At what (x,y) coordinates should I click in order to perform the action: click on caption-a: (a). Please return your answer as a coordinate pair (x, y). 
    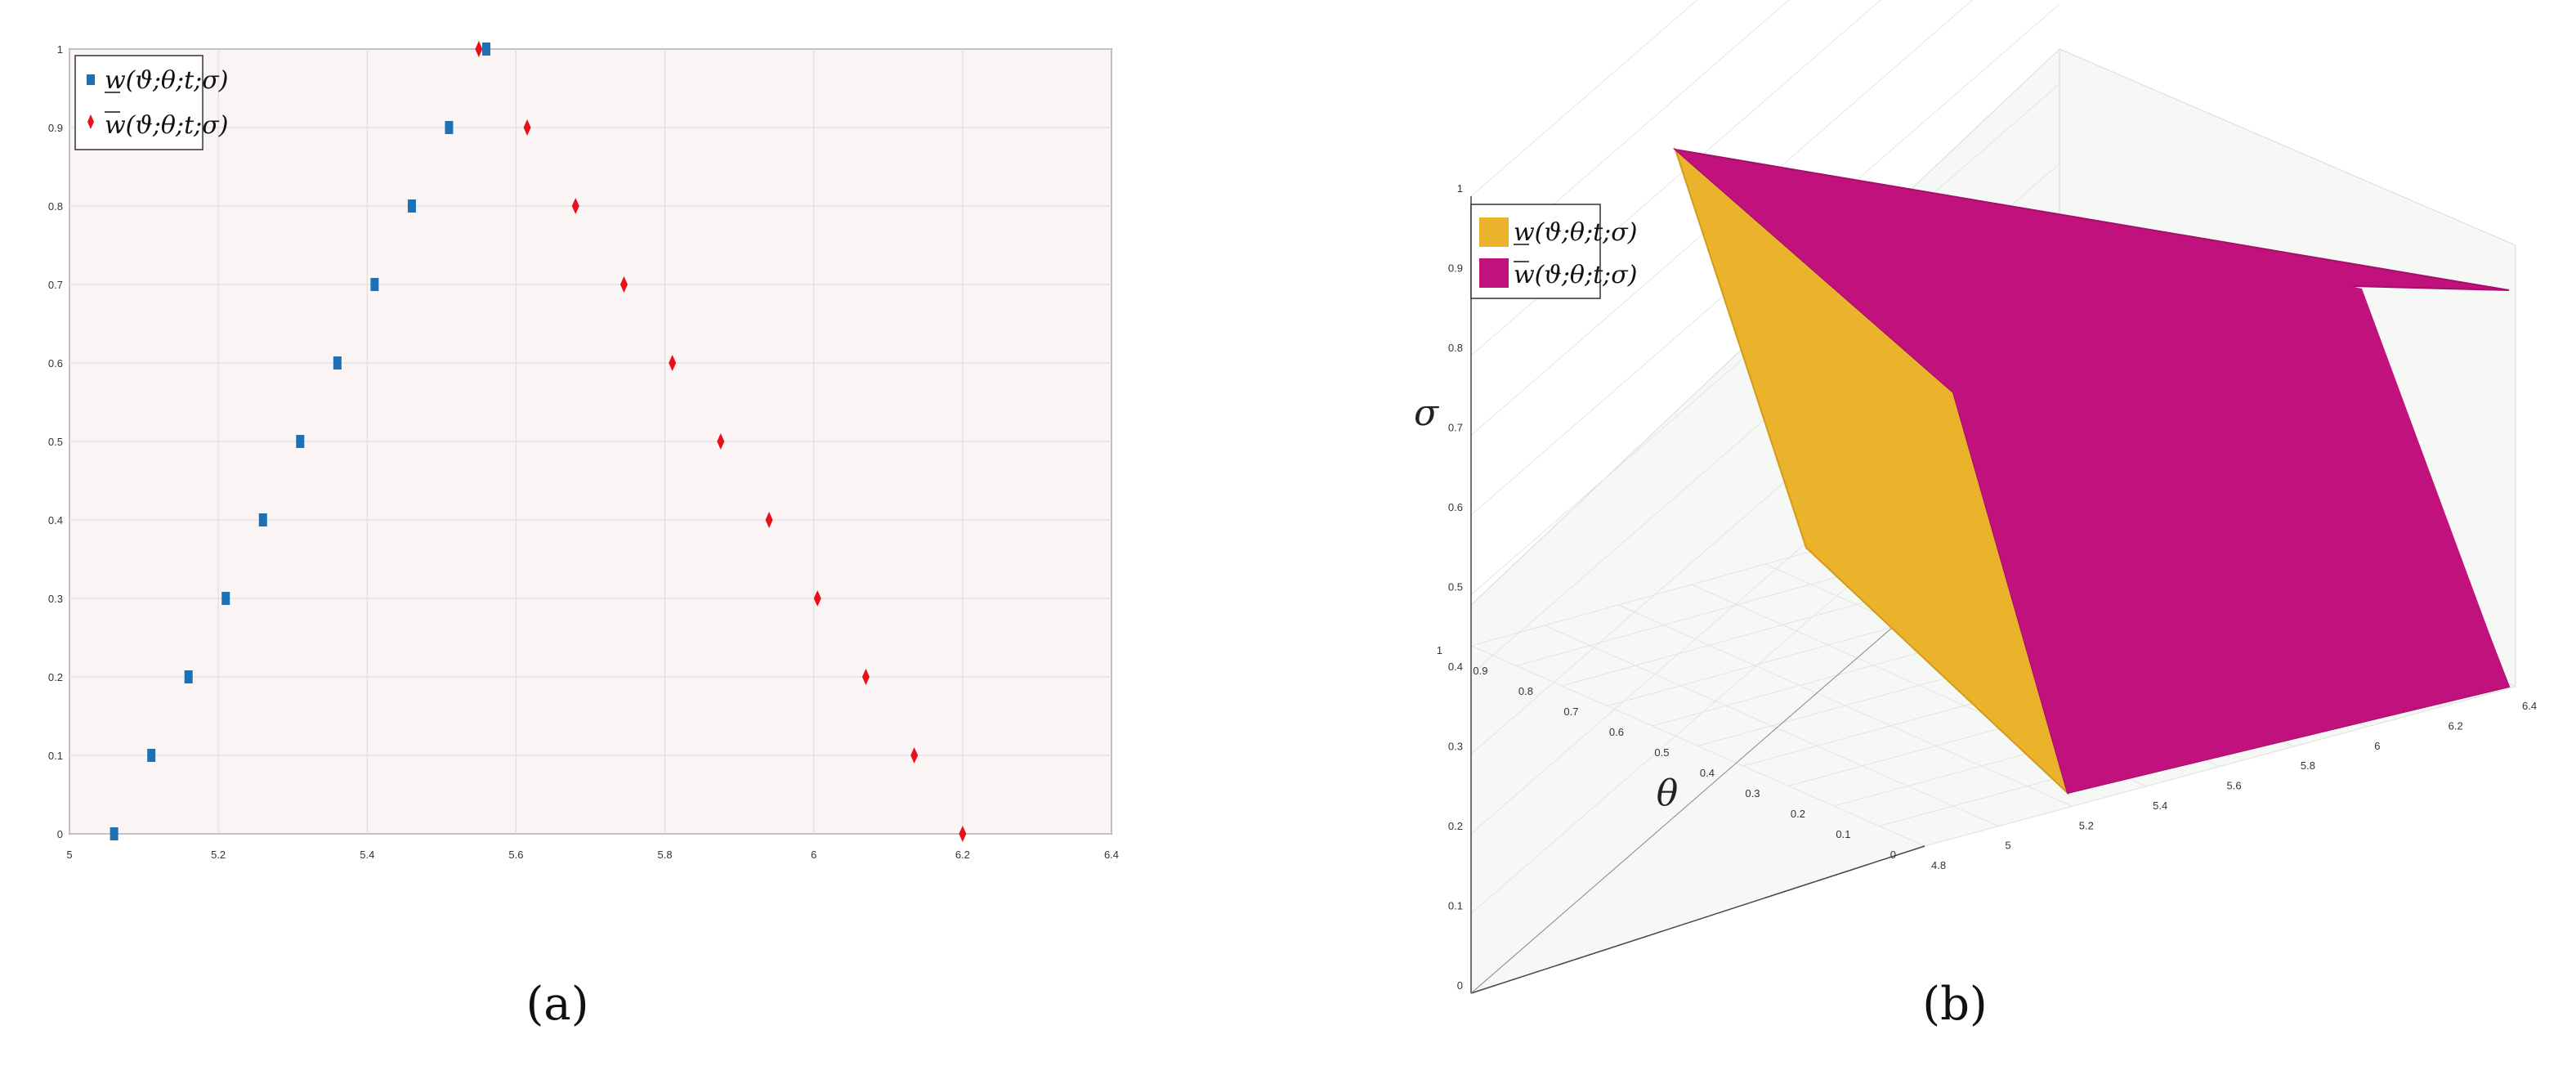
    Looking at the image, I should click on (556, 1005).